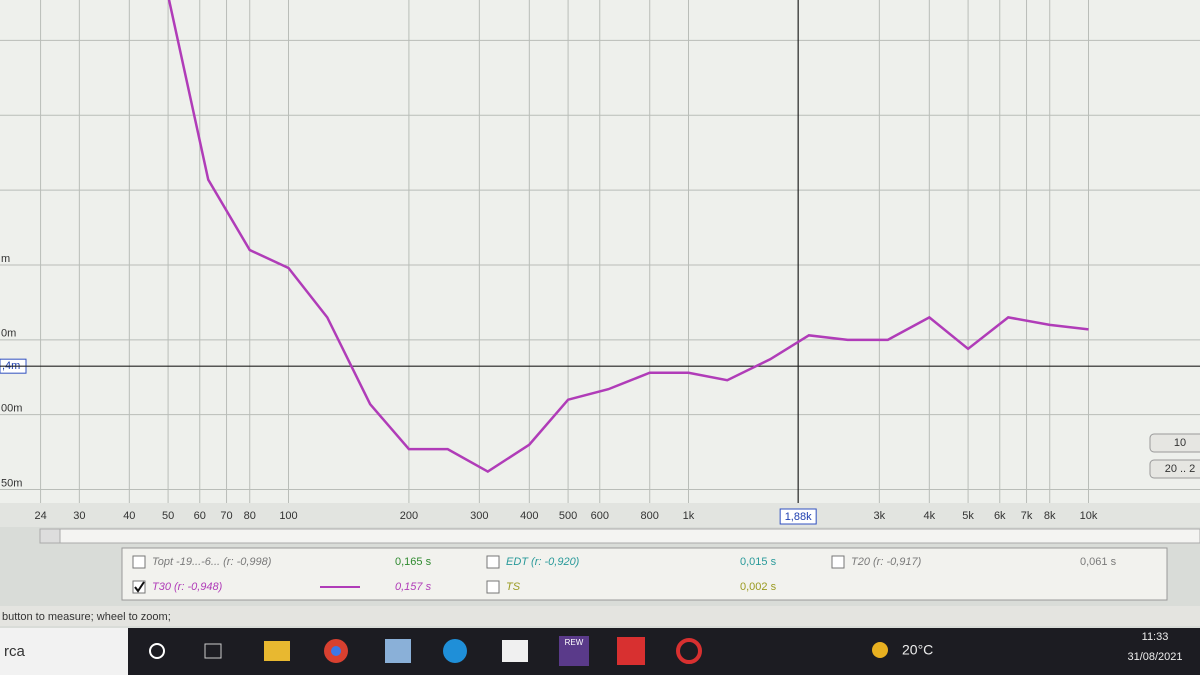  Describe the element at coordinates (409, 516) in the screenshot. I see `x-tick-label: 200` at that location.